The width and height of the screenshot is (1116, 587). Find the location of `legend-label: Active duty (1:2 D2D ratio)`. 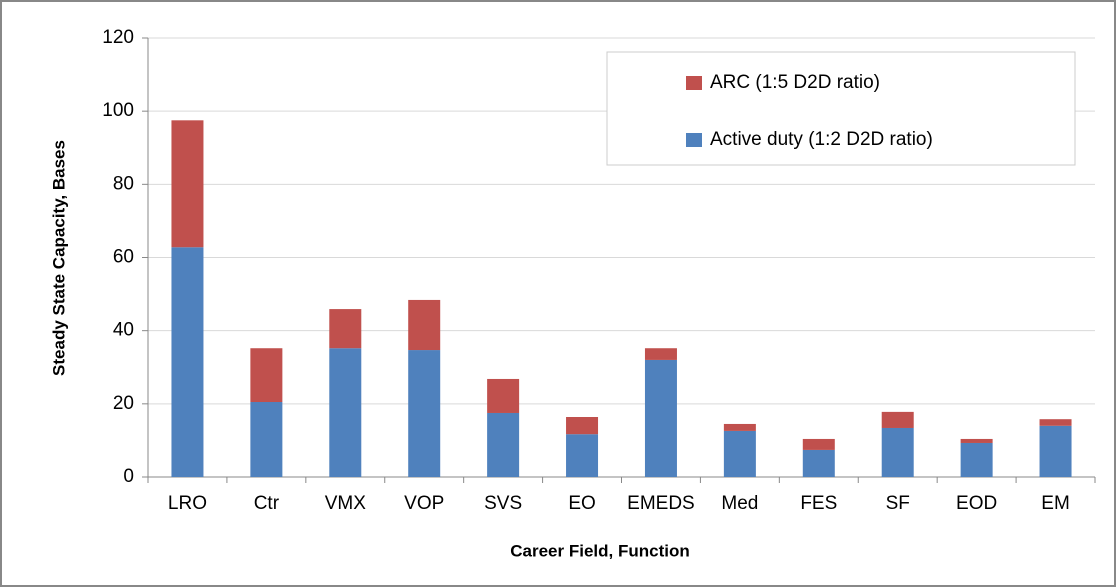

legend-label: Active duty (1:2 D2D ratio) is located at coordinates (821, 139).